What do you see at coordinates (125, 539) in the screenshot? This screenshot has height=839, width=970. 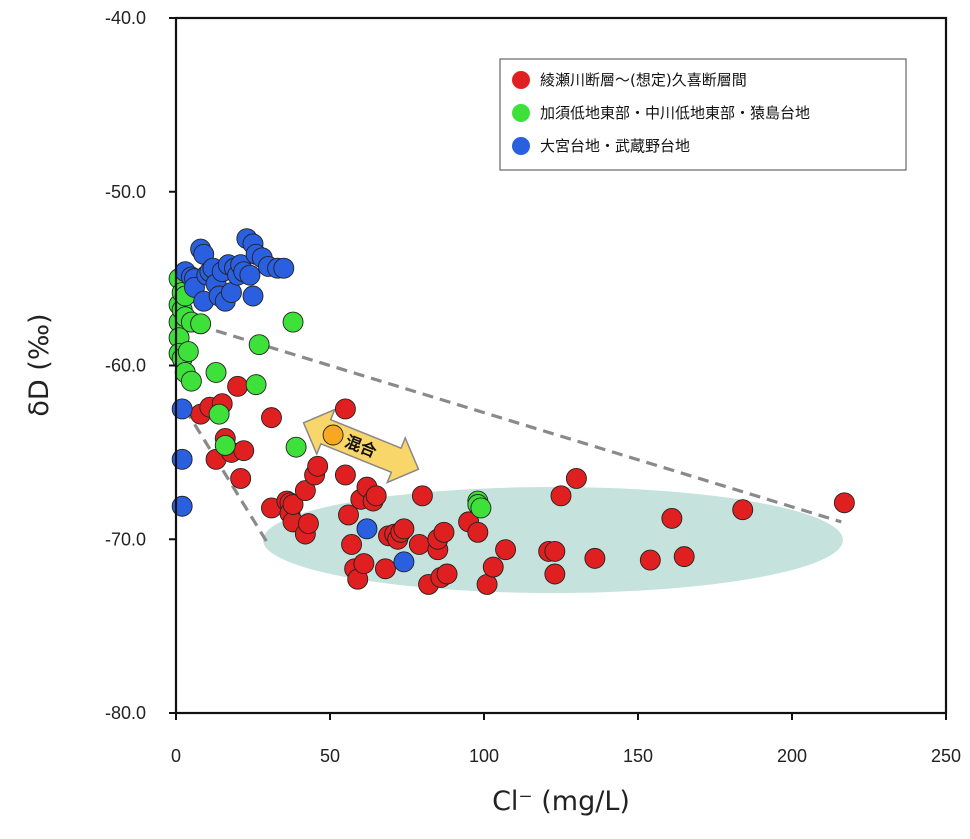 I see `y-tick-label: -70.0` at bounding box center [125, 539].